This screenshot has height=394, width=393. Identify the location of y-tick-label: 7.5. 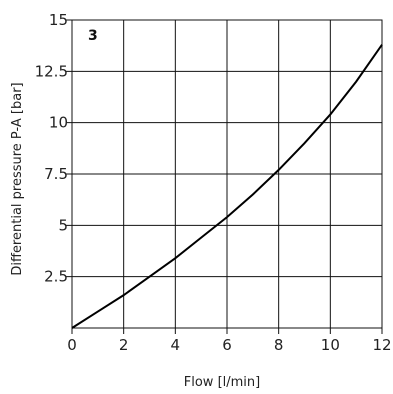
(56, 174).